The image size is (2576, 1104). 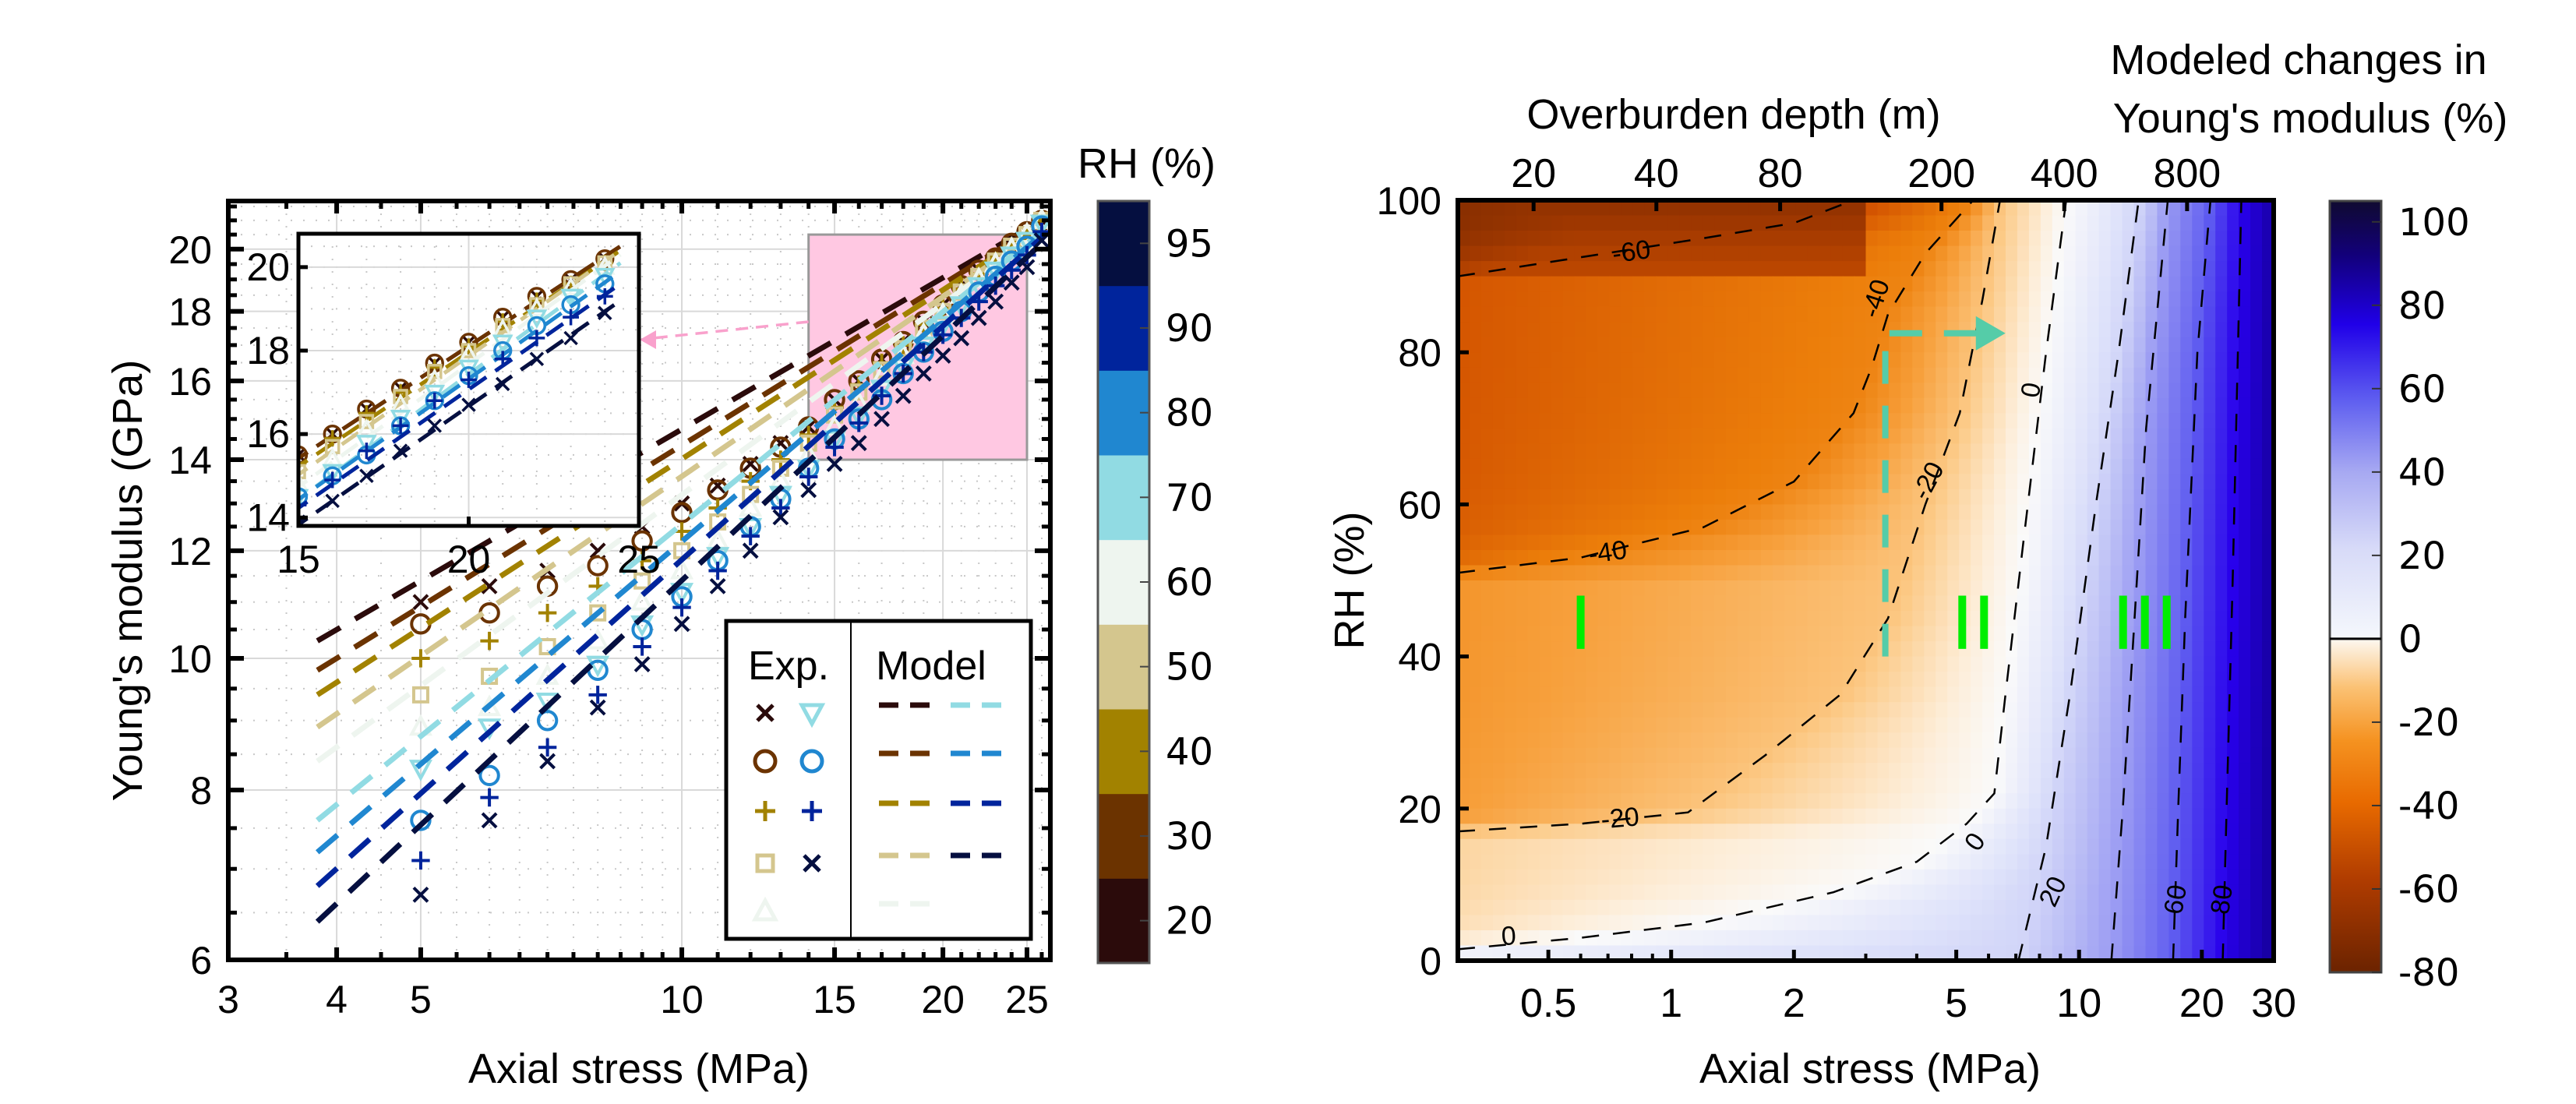 What do you see at coordinates (679, 446) in the screenshot?
I see `model-line` at bounding box center [679, 446].